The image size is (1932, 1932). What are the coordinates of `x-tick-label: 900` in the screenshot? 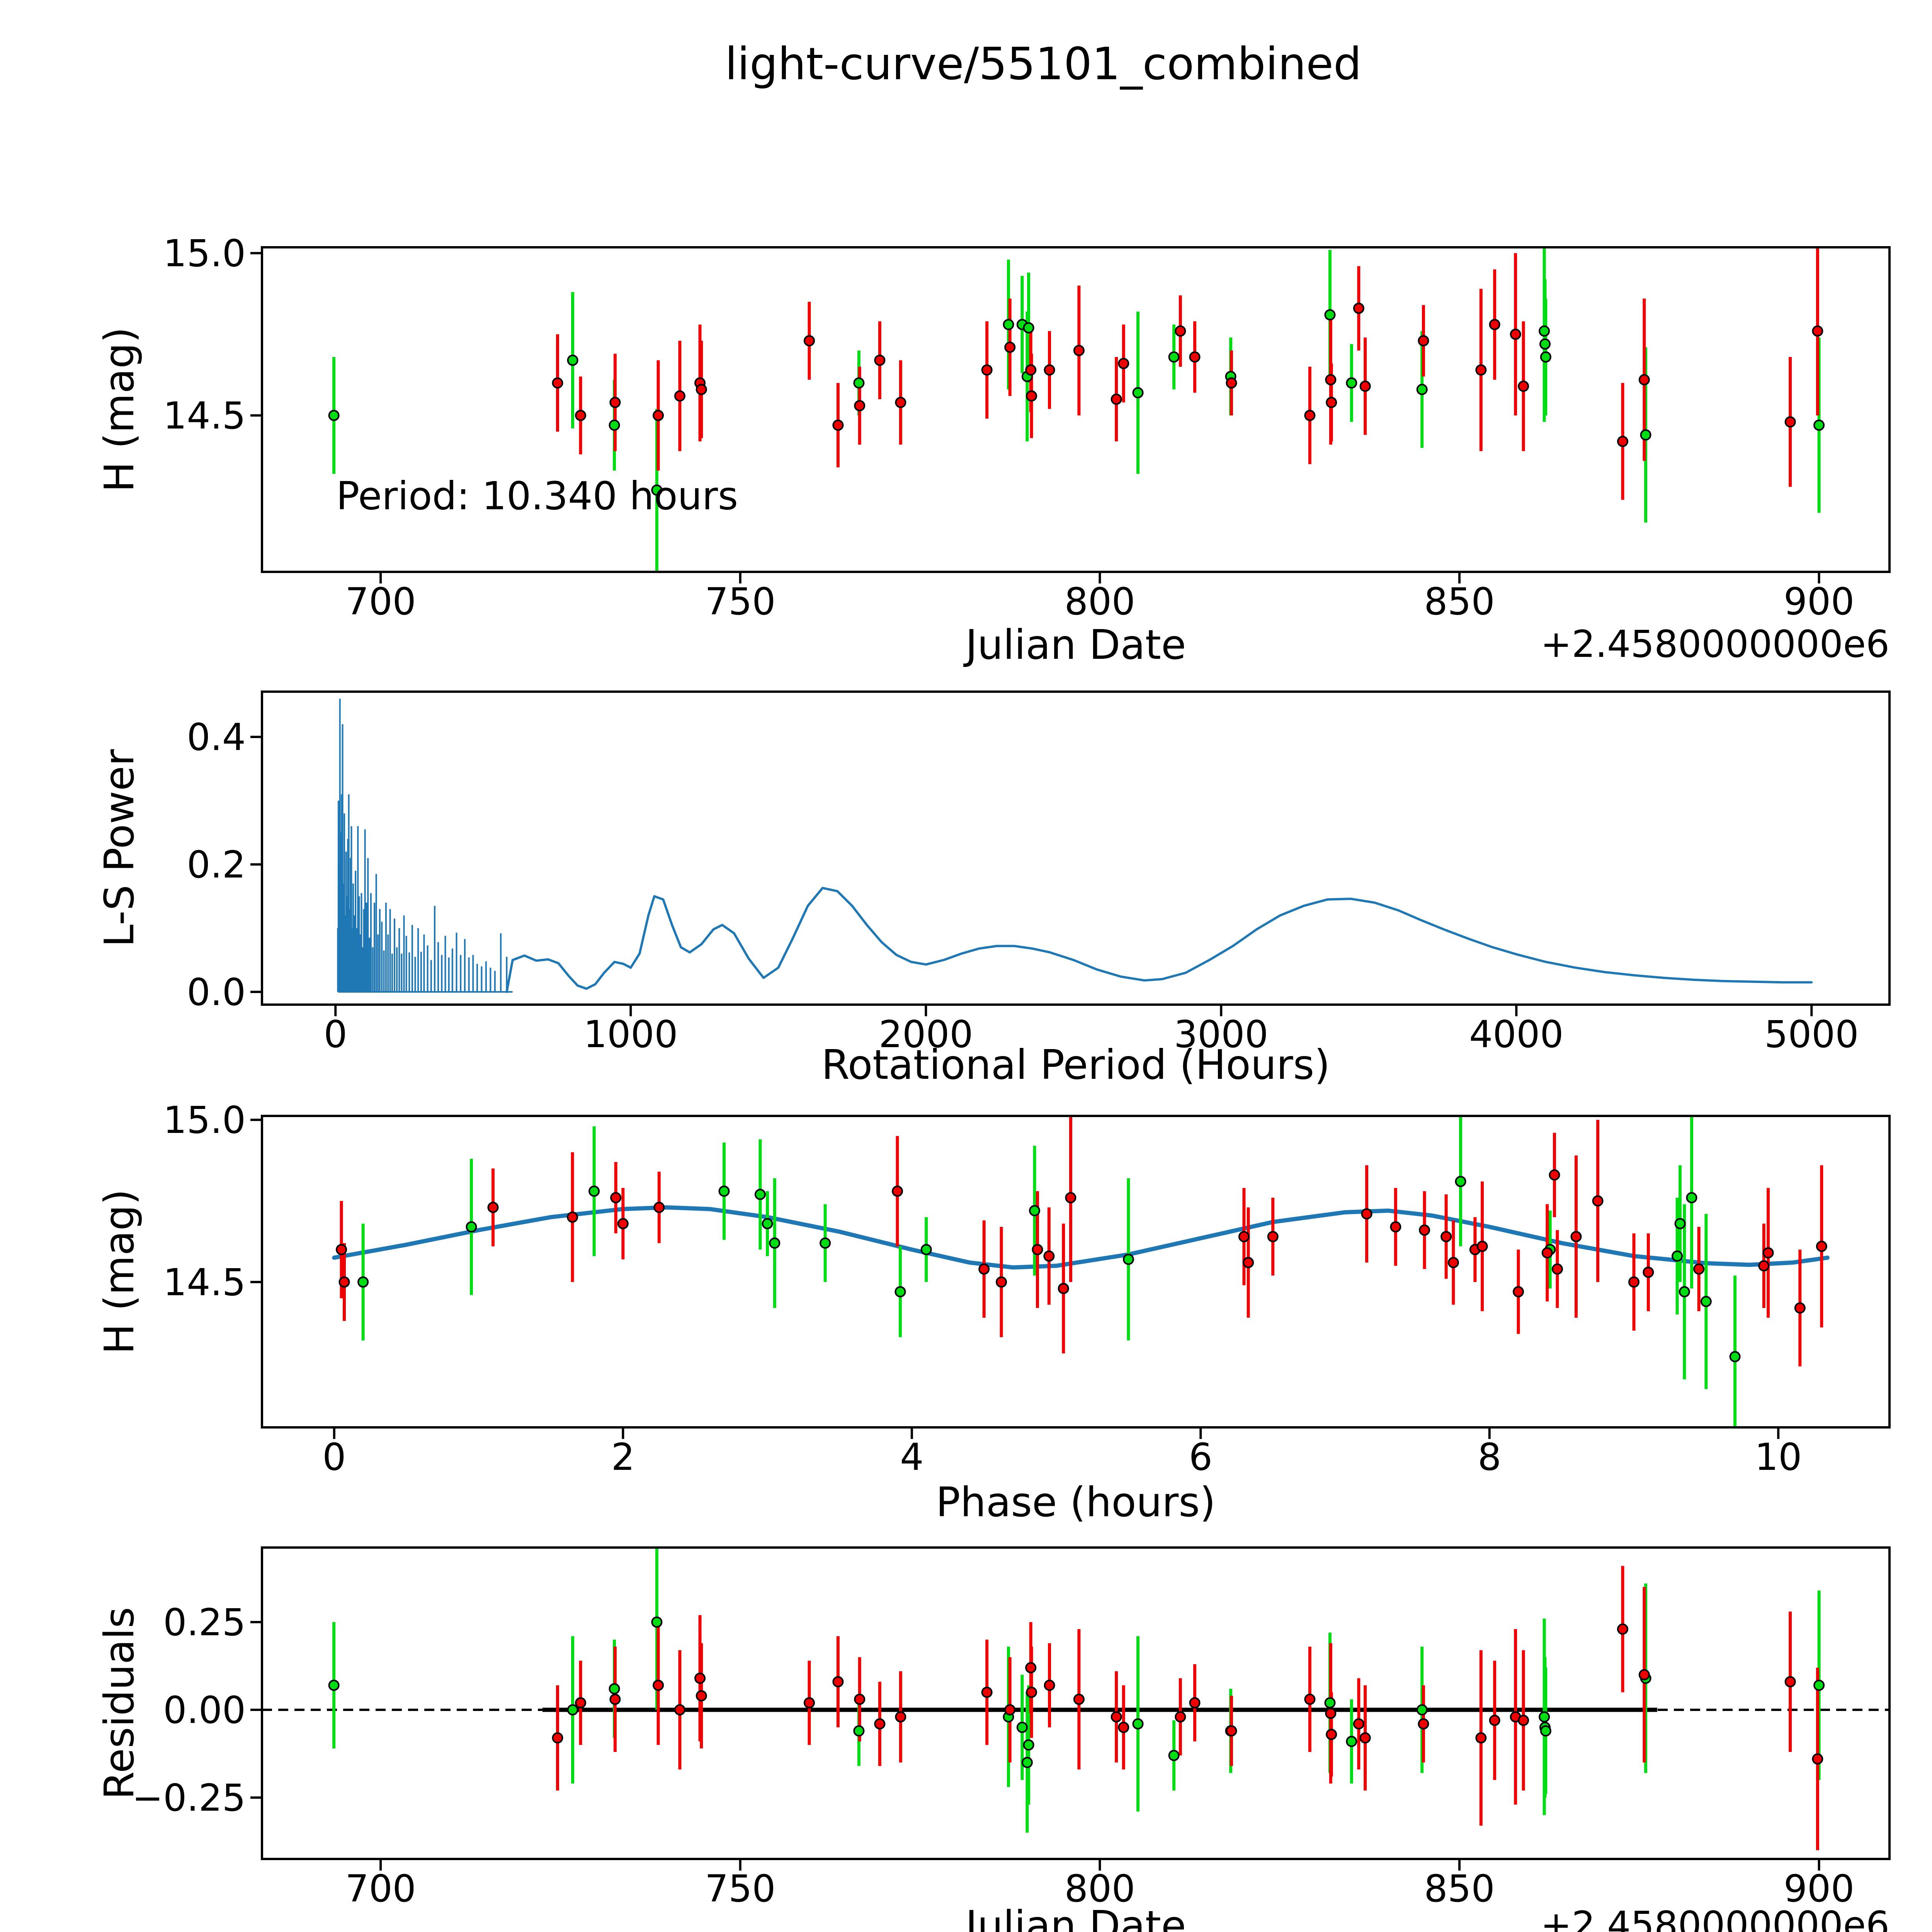 It's located at (1819, 1888).